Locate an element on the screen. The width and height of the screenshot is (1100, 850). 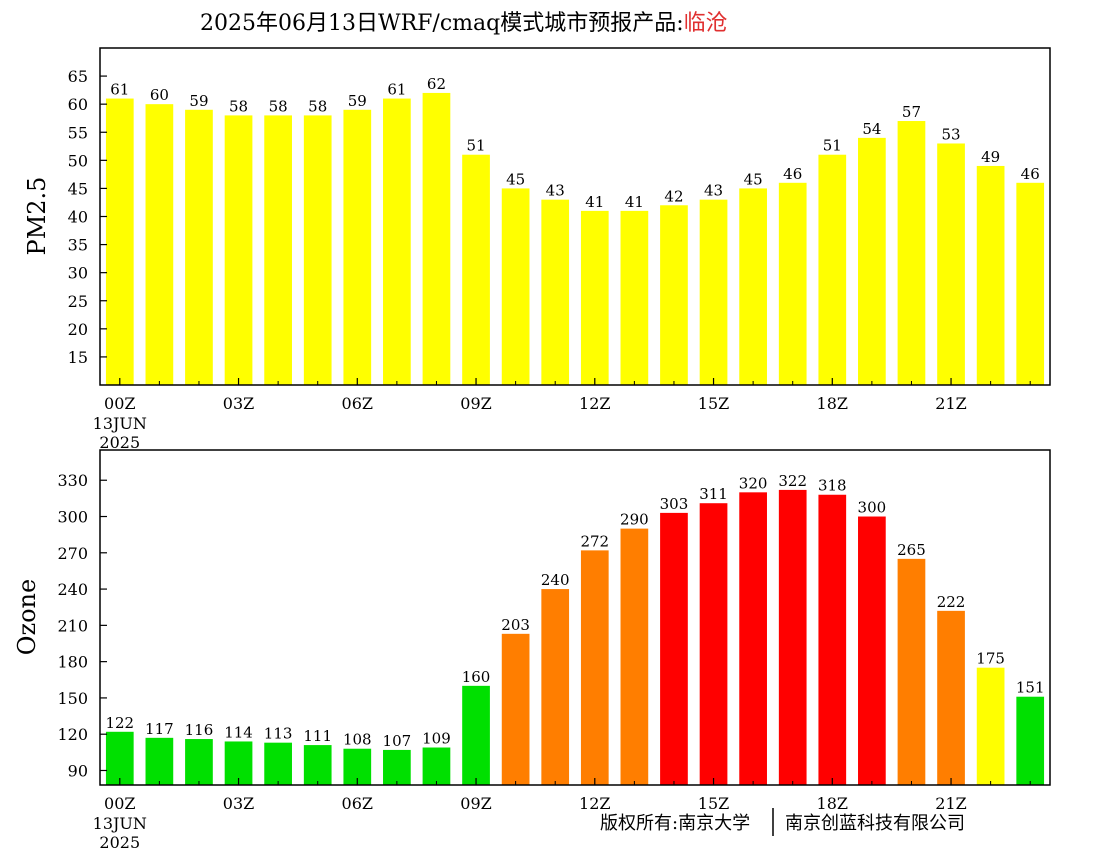
ozone-xtick-label: 18Z is located at coordinates (832, 803).